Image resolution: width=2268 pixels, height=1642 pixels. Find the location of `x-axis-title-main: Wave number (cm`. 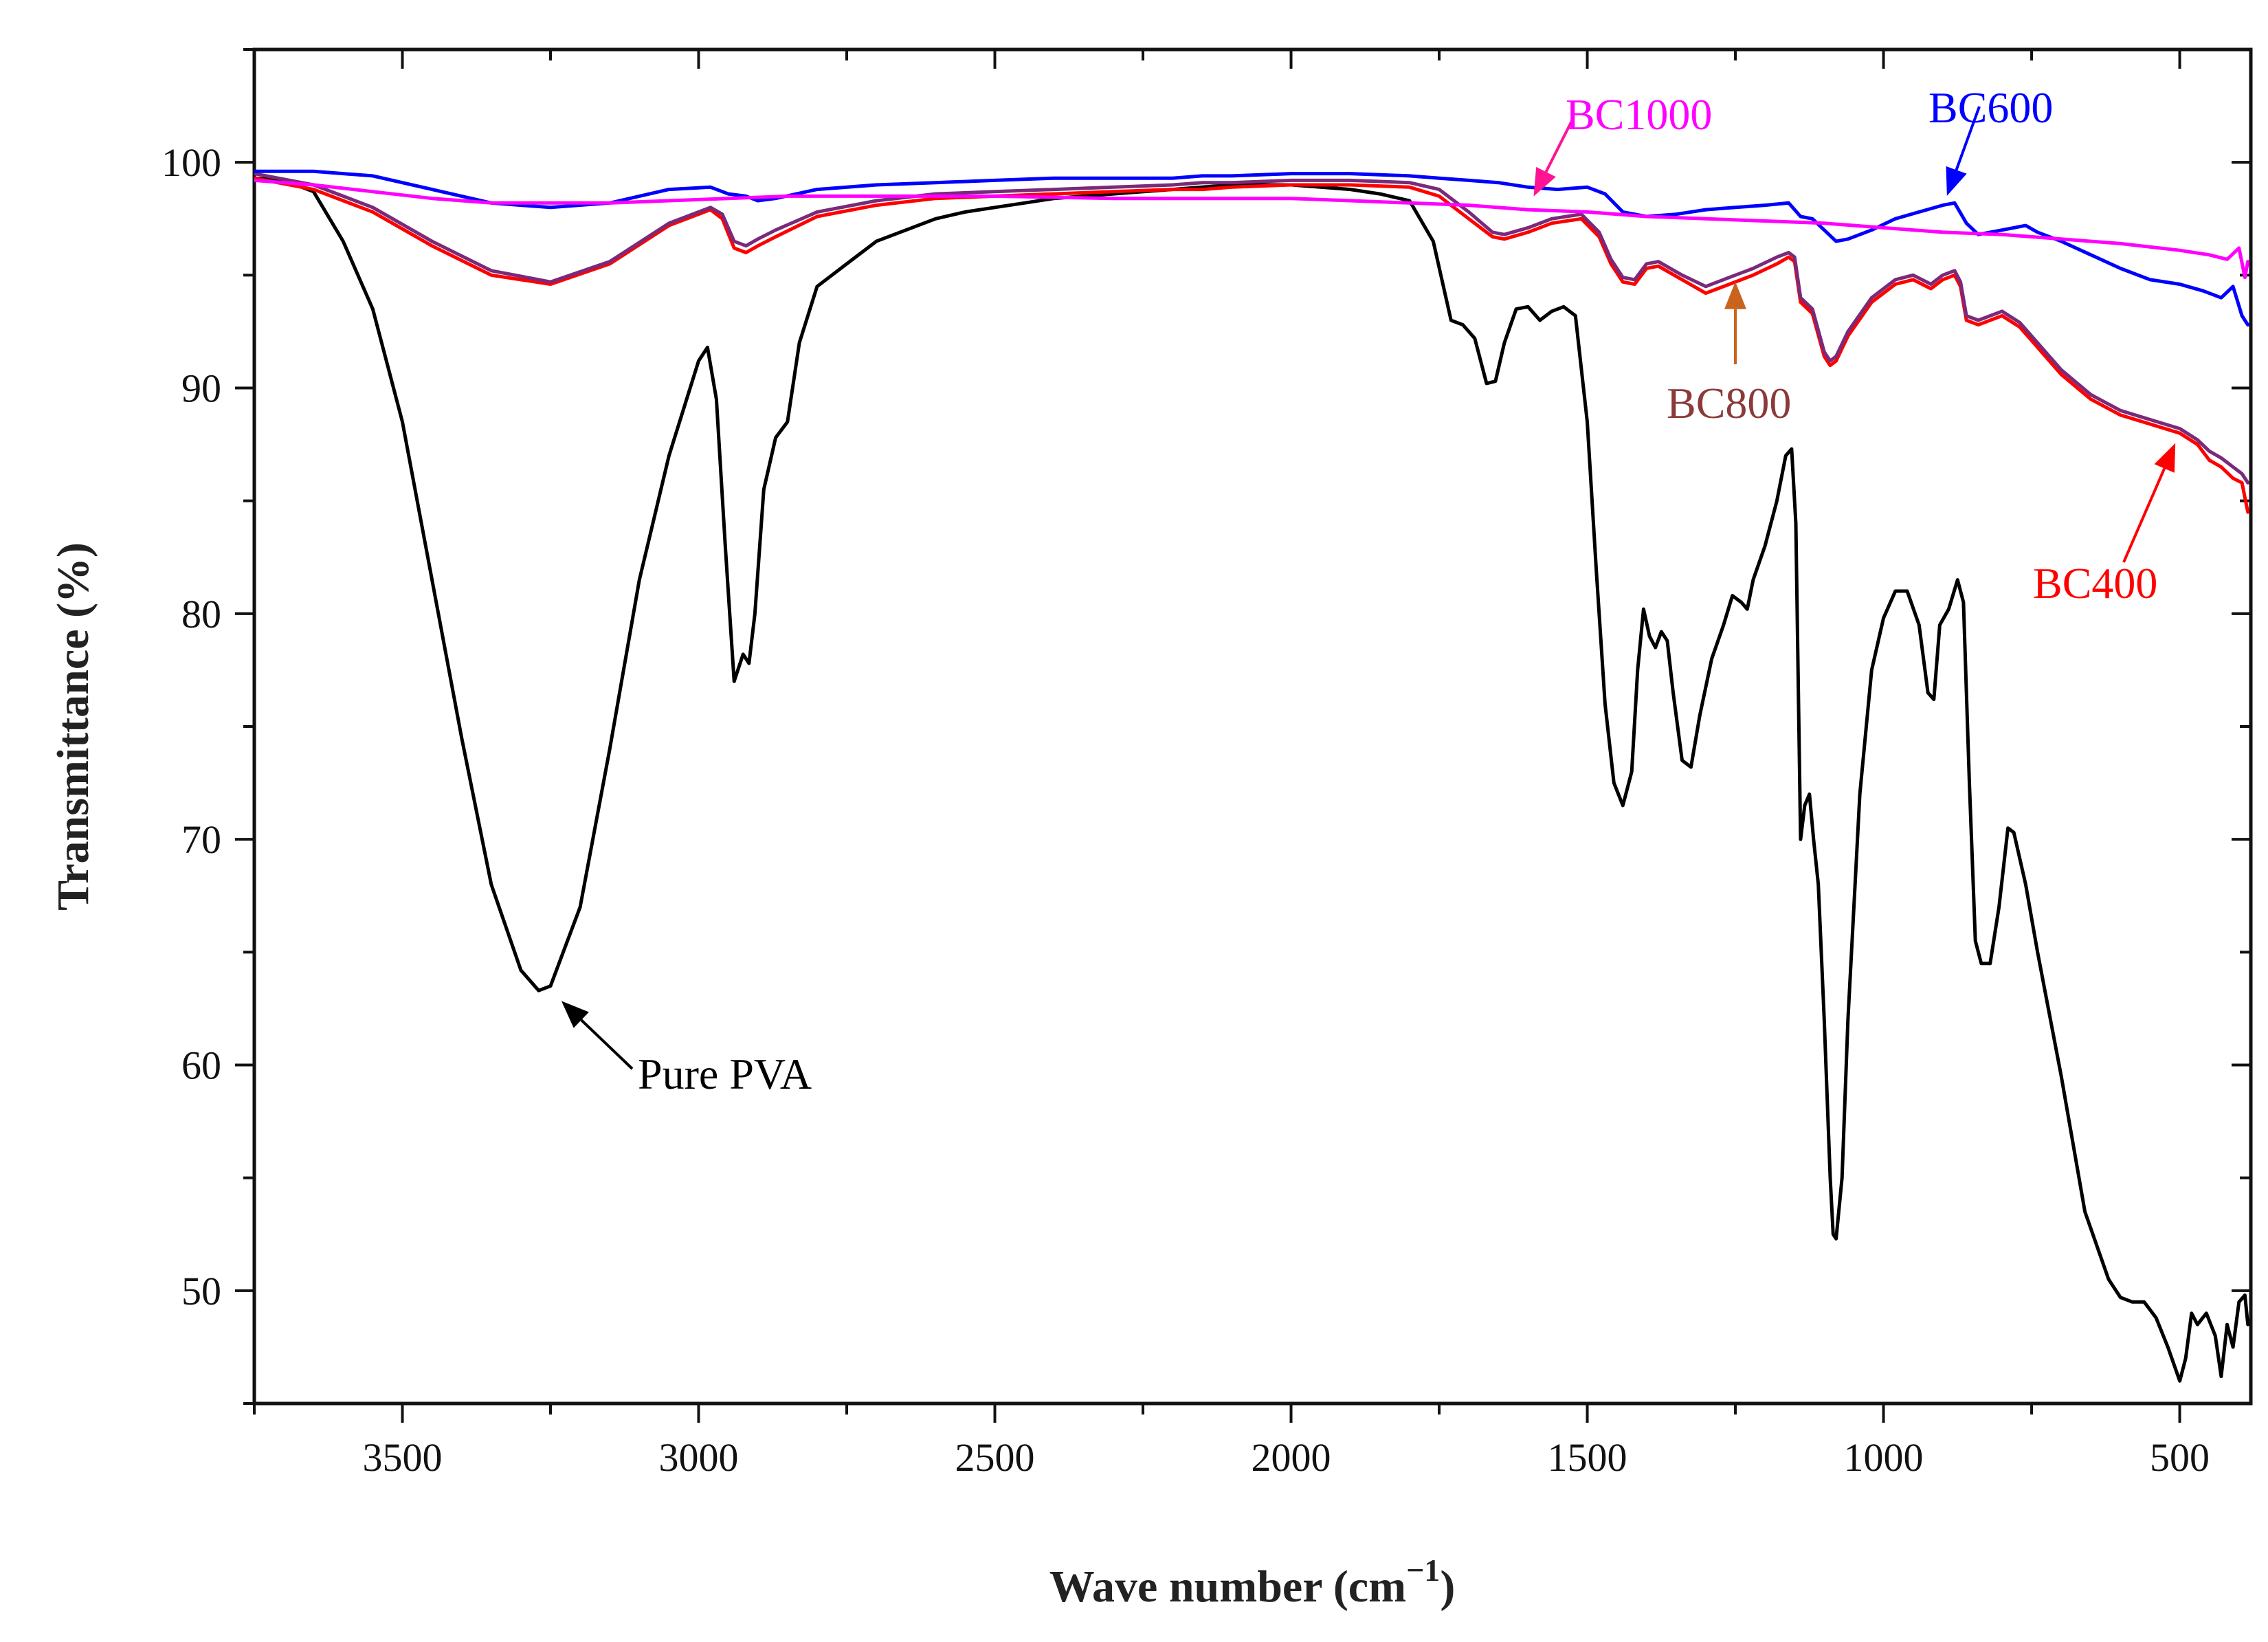

x-axis-title-main: Wave number (cm is located at coordinates (1227, 1587).